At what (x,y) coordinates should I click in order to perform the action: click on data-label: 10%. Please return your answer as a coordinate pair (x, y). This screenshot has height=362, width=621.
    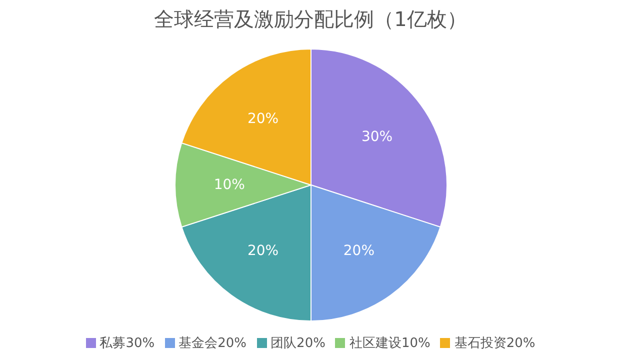
    Looking at the image, I should click on (229, 185).